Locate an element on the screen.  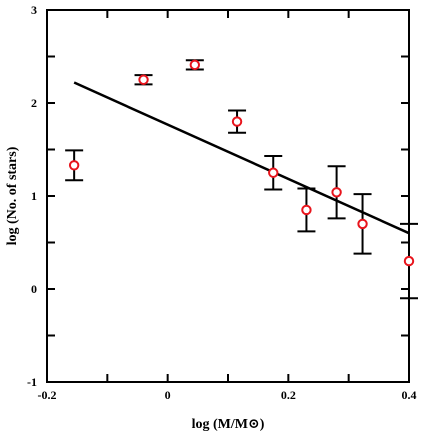
y-tick-label: -1 is located at coordinates (32, 382).